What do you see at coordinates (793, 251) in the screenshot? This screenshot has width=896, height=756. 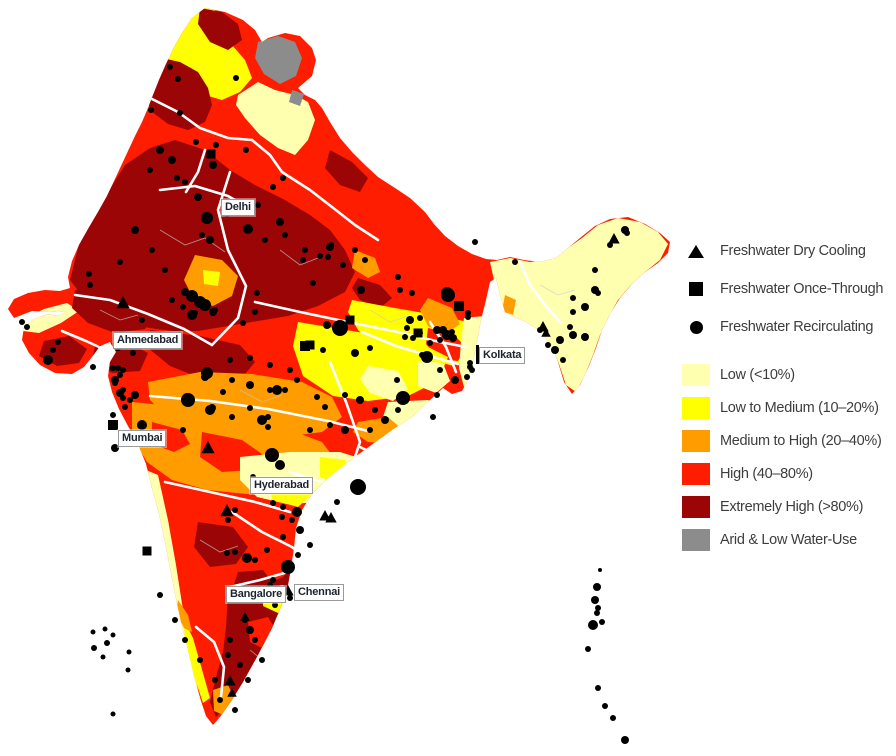 I see `legend-label: Freshwater Dry Cooling` at bounding box center [793, 251].